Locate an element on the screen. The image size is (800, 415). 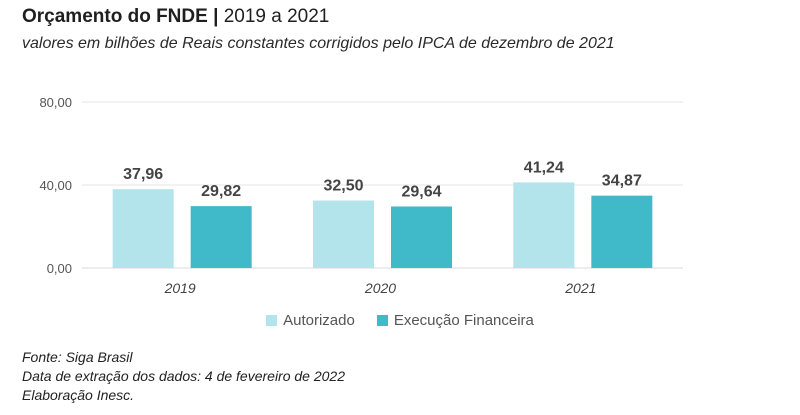
legend-label-autorizado: Autorizado is located at coordinates (319, 320).